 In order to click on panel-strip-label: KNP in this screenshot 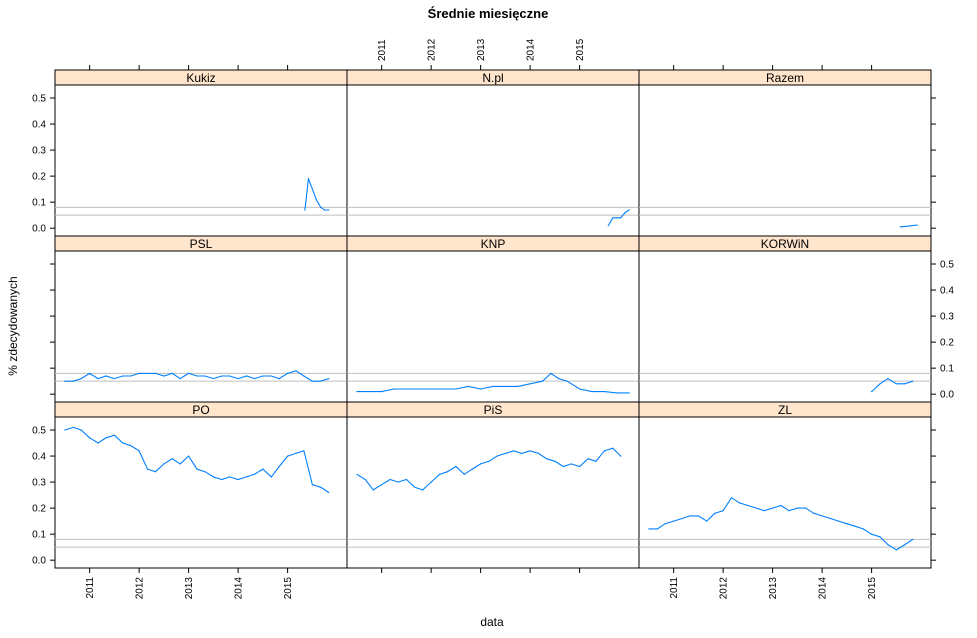, I will do `click(493, 244)`.